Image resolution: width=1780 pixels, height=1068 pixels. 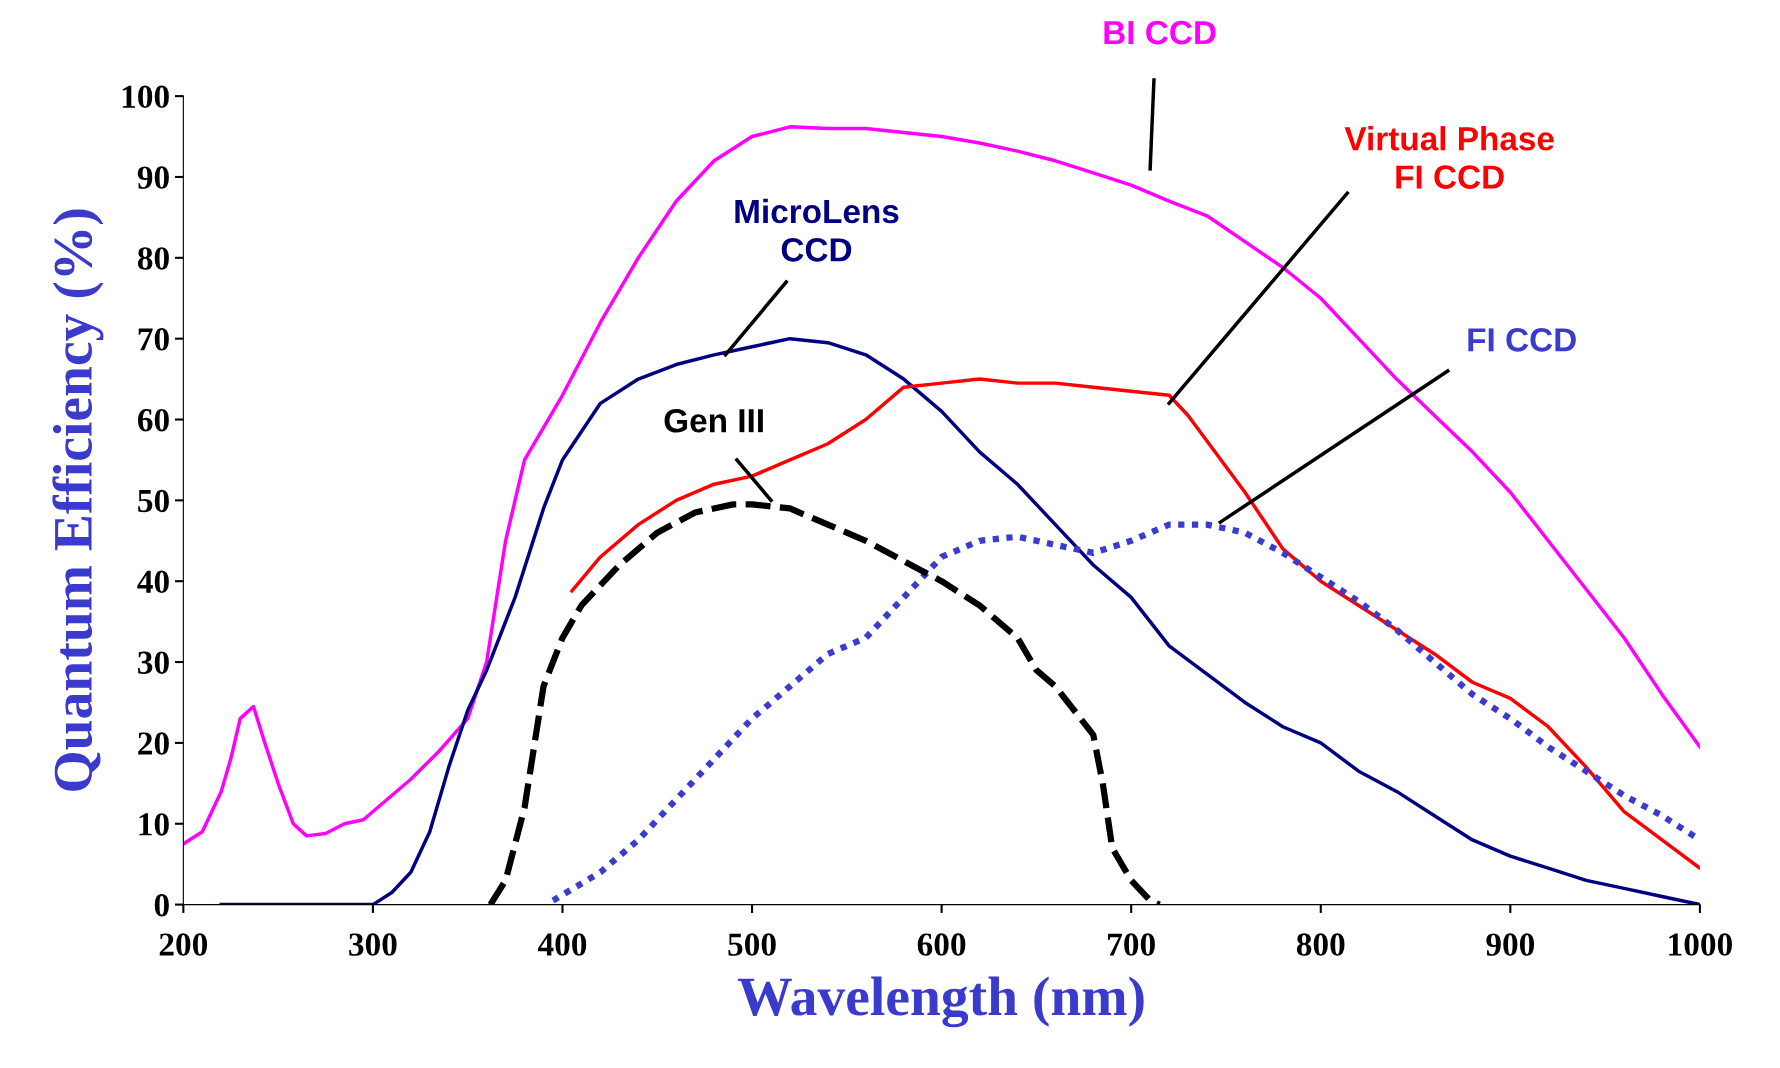 What do you see at coordinates (1320, 944) in the screenshot?
I see `x-tick-label: 800` at bounding box center [1320, 944].